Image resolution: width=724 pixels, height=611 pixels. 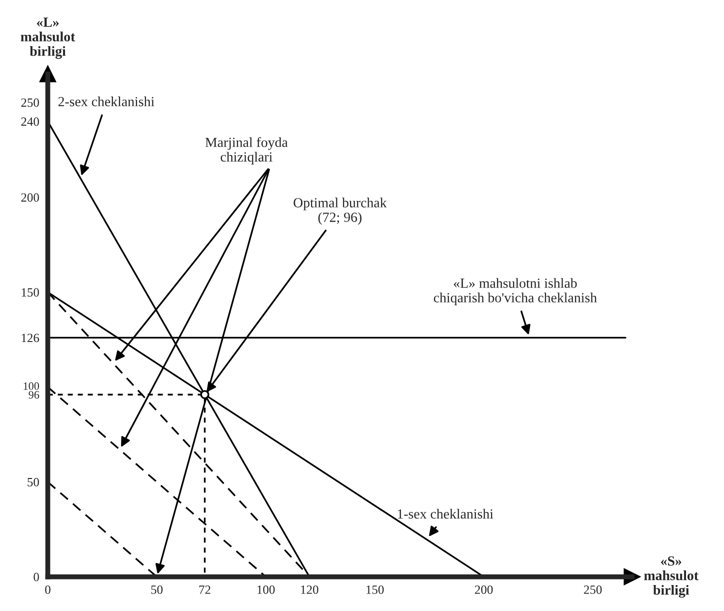 What do you see at coordinates (515, 292) in the screenshot?
I see `annotation: «L» mahsulotni ishlab chiqarish bo'vicha cheklanish` at bounding box center [515, 292].